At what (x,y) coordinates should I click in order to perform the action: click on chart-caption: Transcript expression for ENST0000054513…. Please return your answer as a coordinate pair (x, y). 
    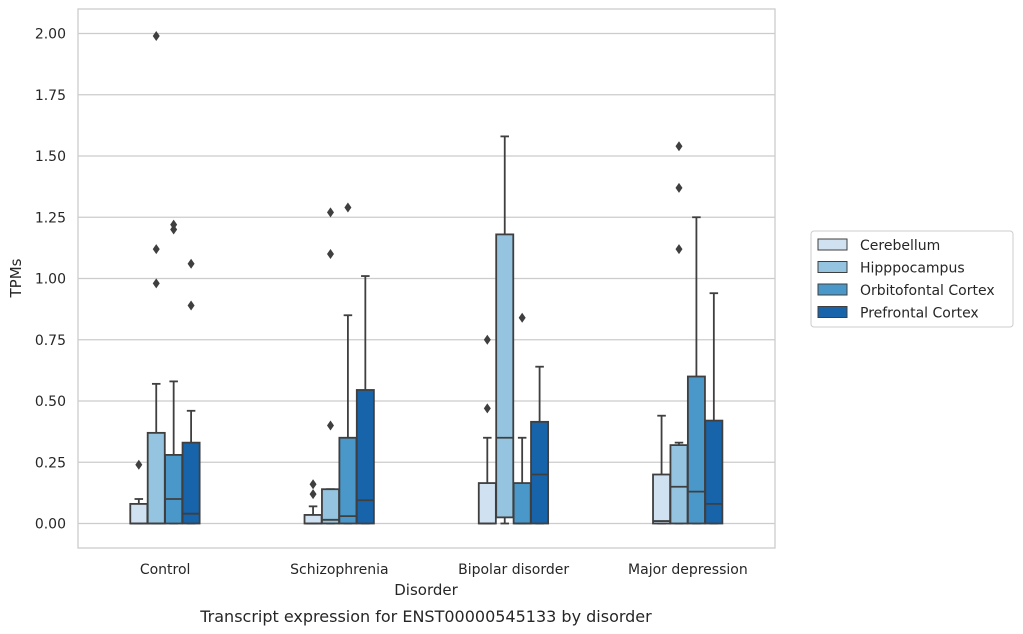
    Looking at the image, I should click on (425, 616).